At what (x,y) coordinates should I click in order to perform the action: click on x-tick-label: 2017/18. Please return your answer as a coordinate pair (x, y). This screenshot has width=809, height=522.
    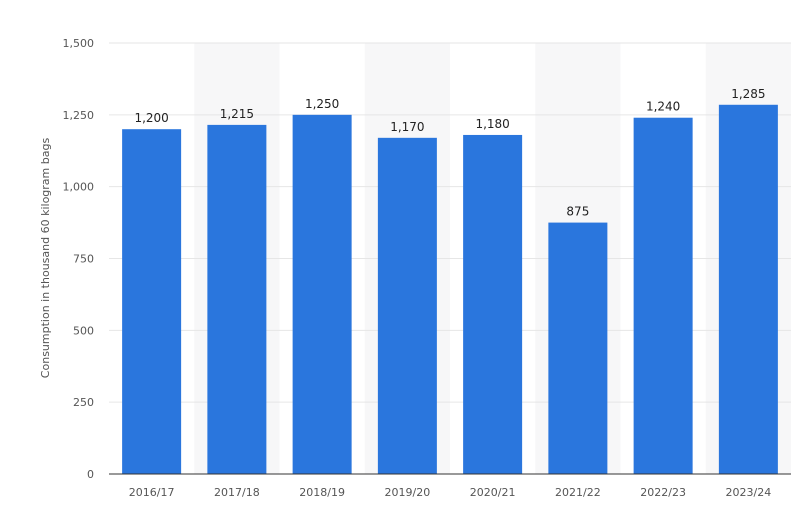
    Looking at the image, I should click on (237, 492).